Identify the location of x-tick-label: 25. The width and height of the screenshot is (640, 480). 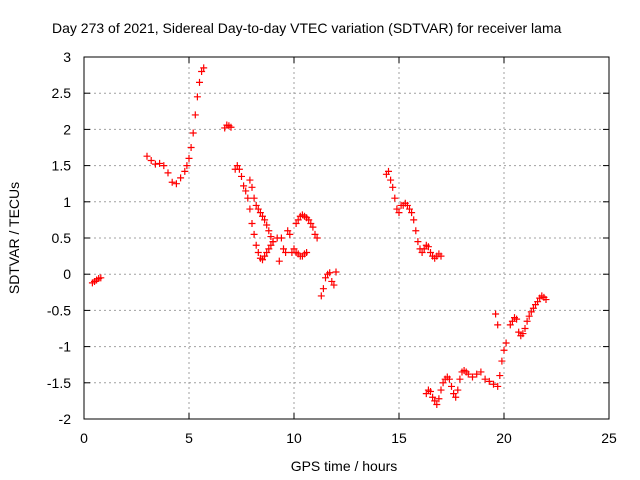
(609, 438).